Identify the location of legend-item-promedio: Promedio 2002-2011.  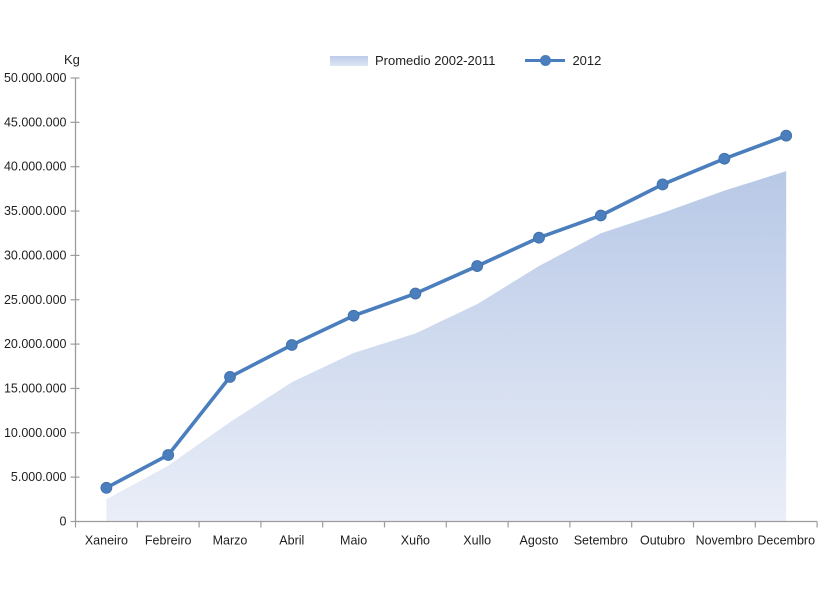
(412, 60).